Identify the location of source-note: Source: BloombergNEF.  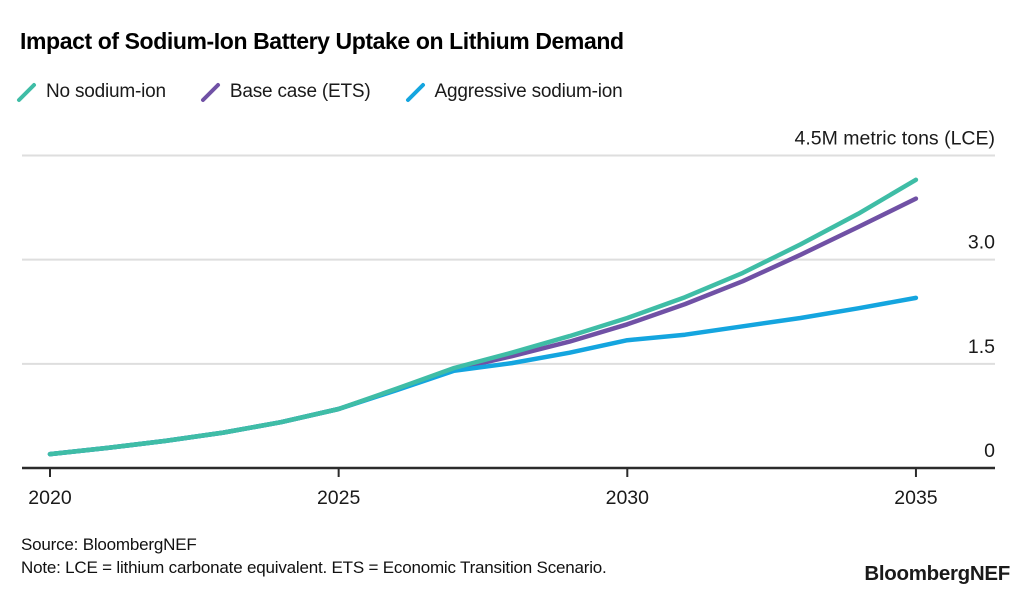
(109, 544).